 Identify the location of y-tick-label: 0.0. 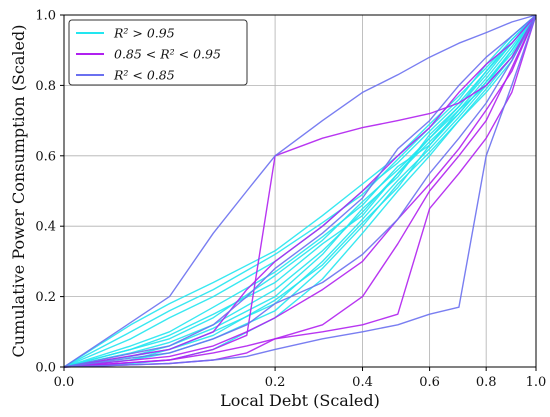
(45, 368).